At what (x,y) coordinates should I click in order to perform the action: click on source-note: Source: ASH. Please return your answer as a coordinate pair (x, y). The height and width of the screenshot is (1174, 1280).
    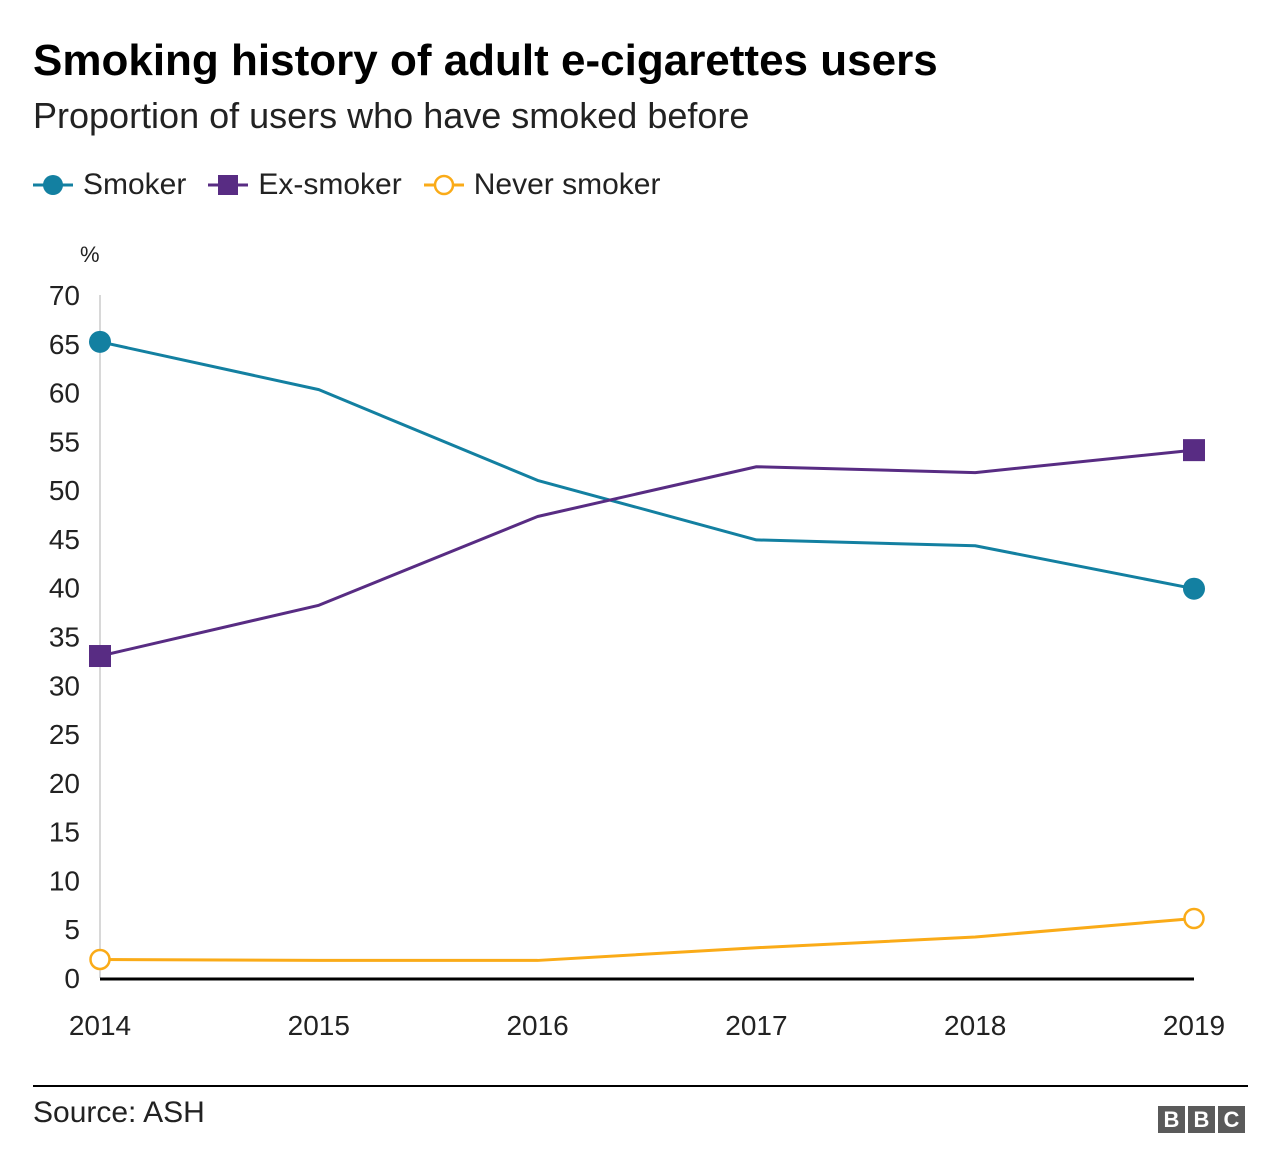
    Looking at the image, I should click on (119, 1112).